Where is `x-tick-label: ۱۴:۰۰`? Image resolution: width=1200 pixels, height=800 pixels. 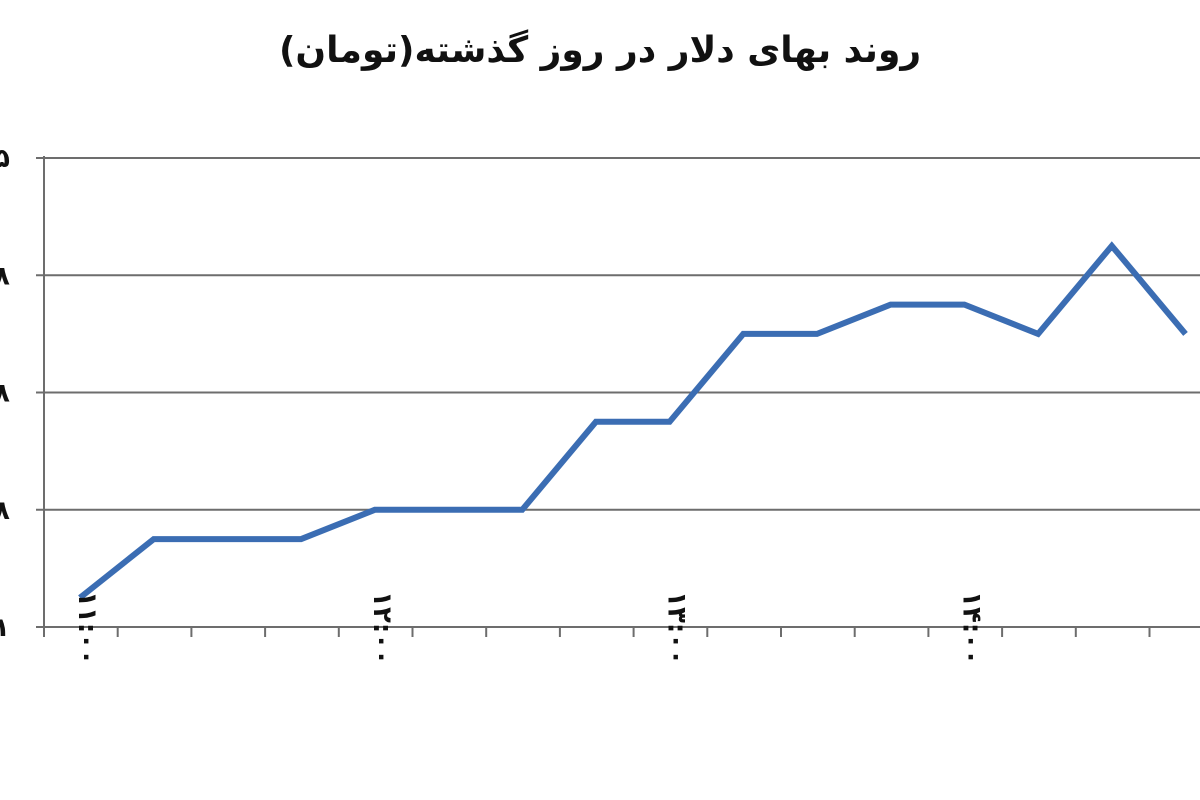
x-tick-label: ۱۴:۰۰ is located at coordinates (971, 628).